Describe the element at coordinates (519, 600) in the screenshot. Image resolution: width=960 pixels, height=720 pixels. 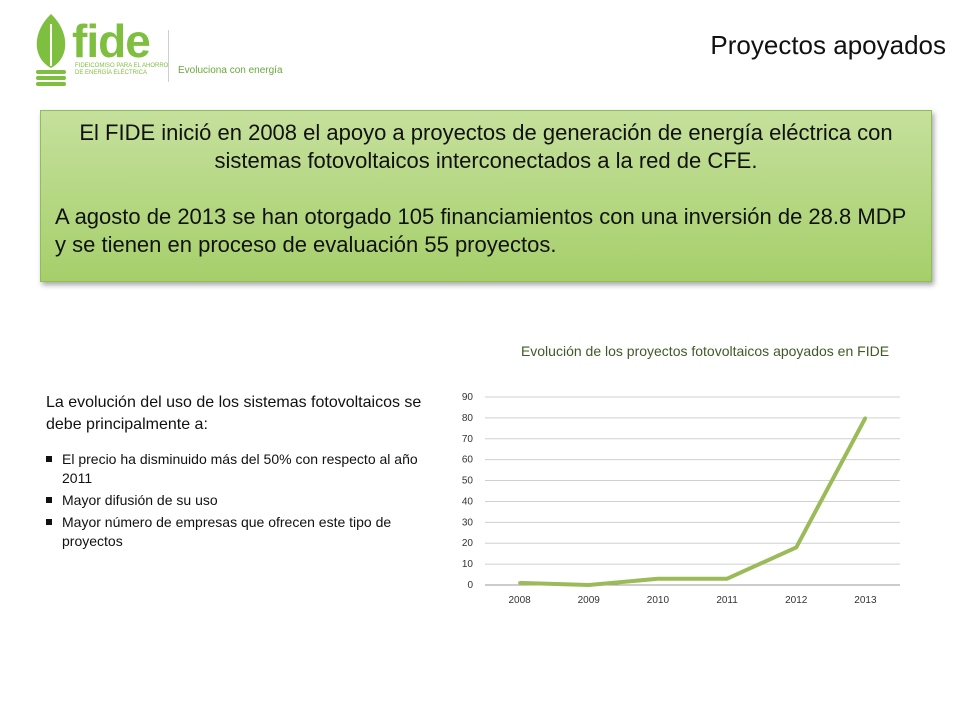
I see `x-tick-label: 2008` at that location.